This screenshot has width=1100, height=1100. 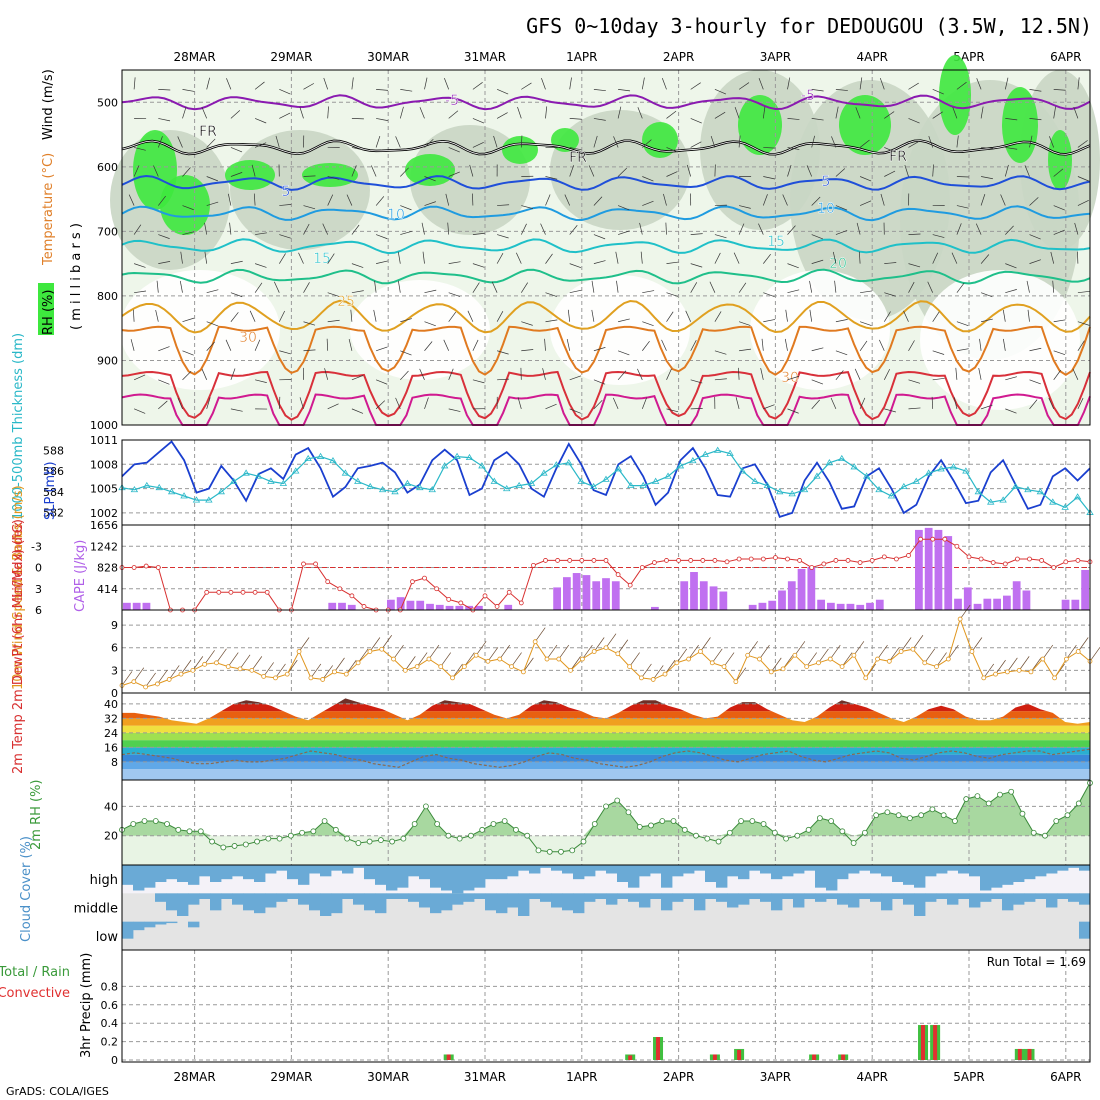 What do you see at coordinates (606, 765) in the screenshot?
I see `temperature-band` at bounding box center [606, 765].